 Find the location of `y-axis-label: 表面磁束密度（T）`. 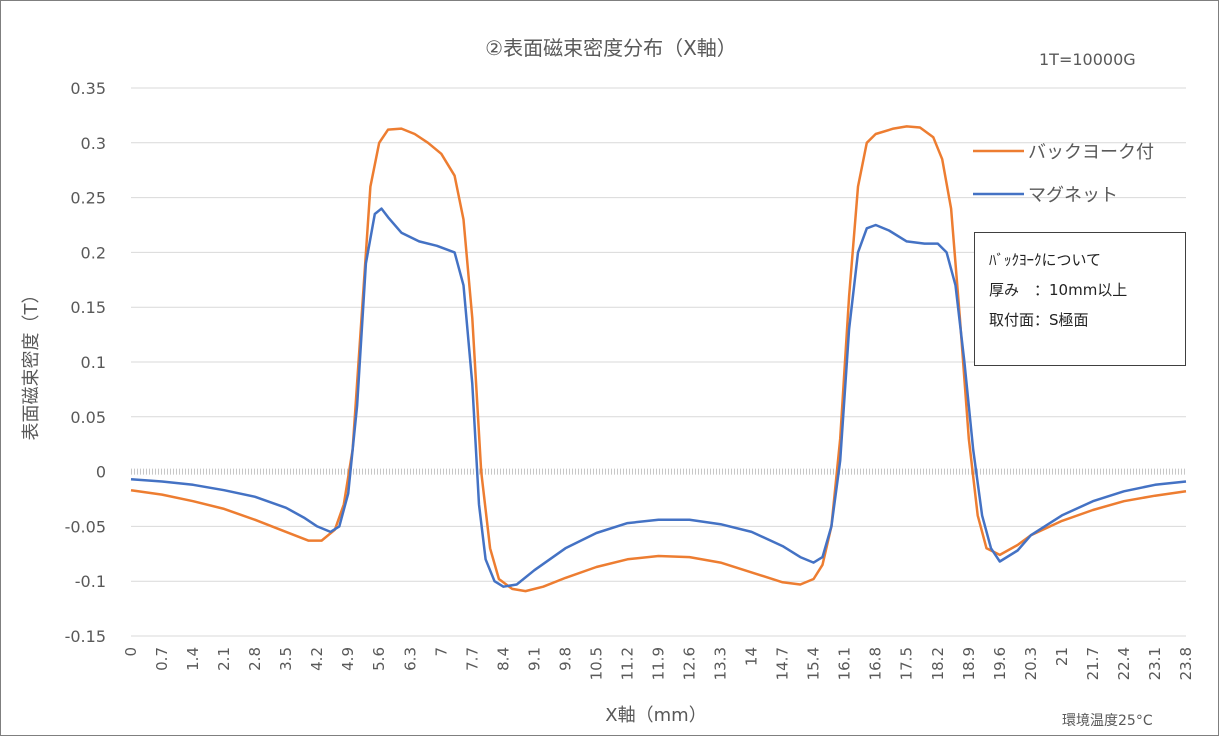

y-axis-label: 表面磁束密度（T） is located at coordinates (31, 363).